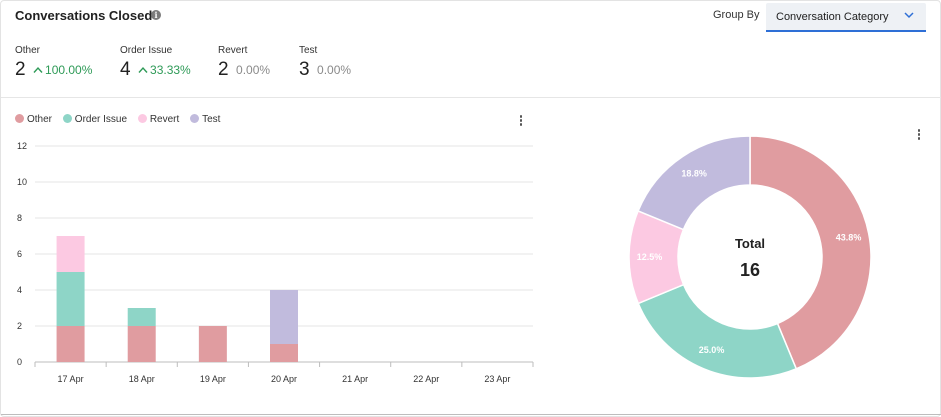  What do you see at coordinates (717, 331) in the screenshot?
I see `donut-slice-order-issue` at bounding box center [717, 331].